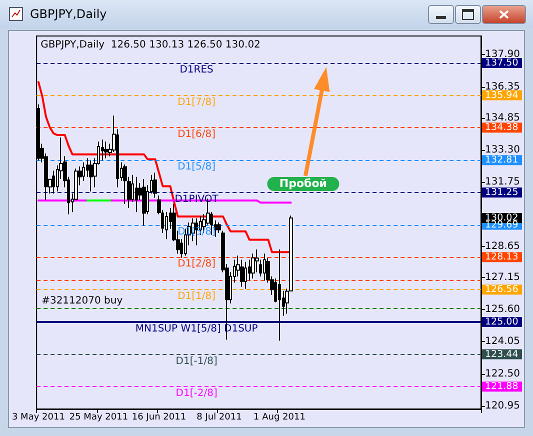 This screenshot has width=533, height=436. I want to click on text: 135.94, so click(501, 95).